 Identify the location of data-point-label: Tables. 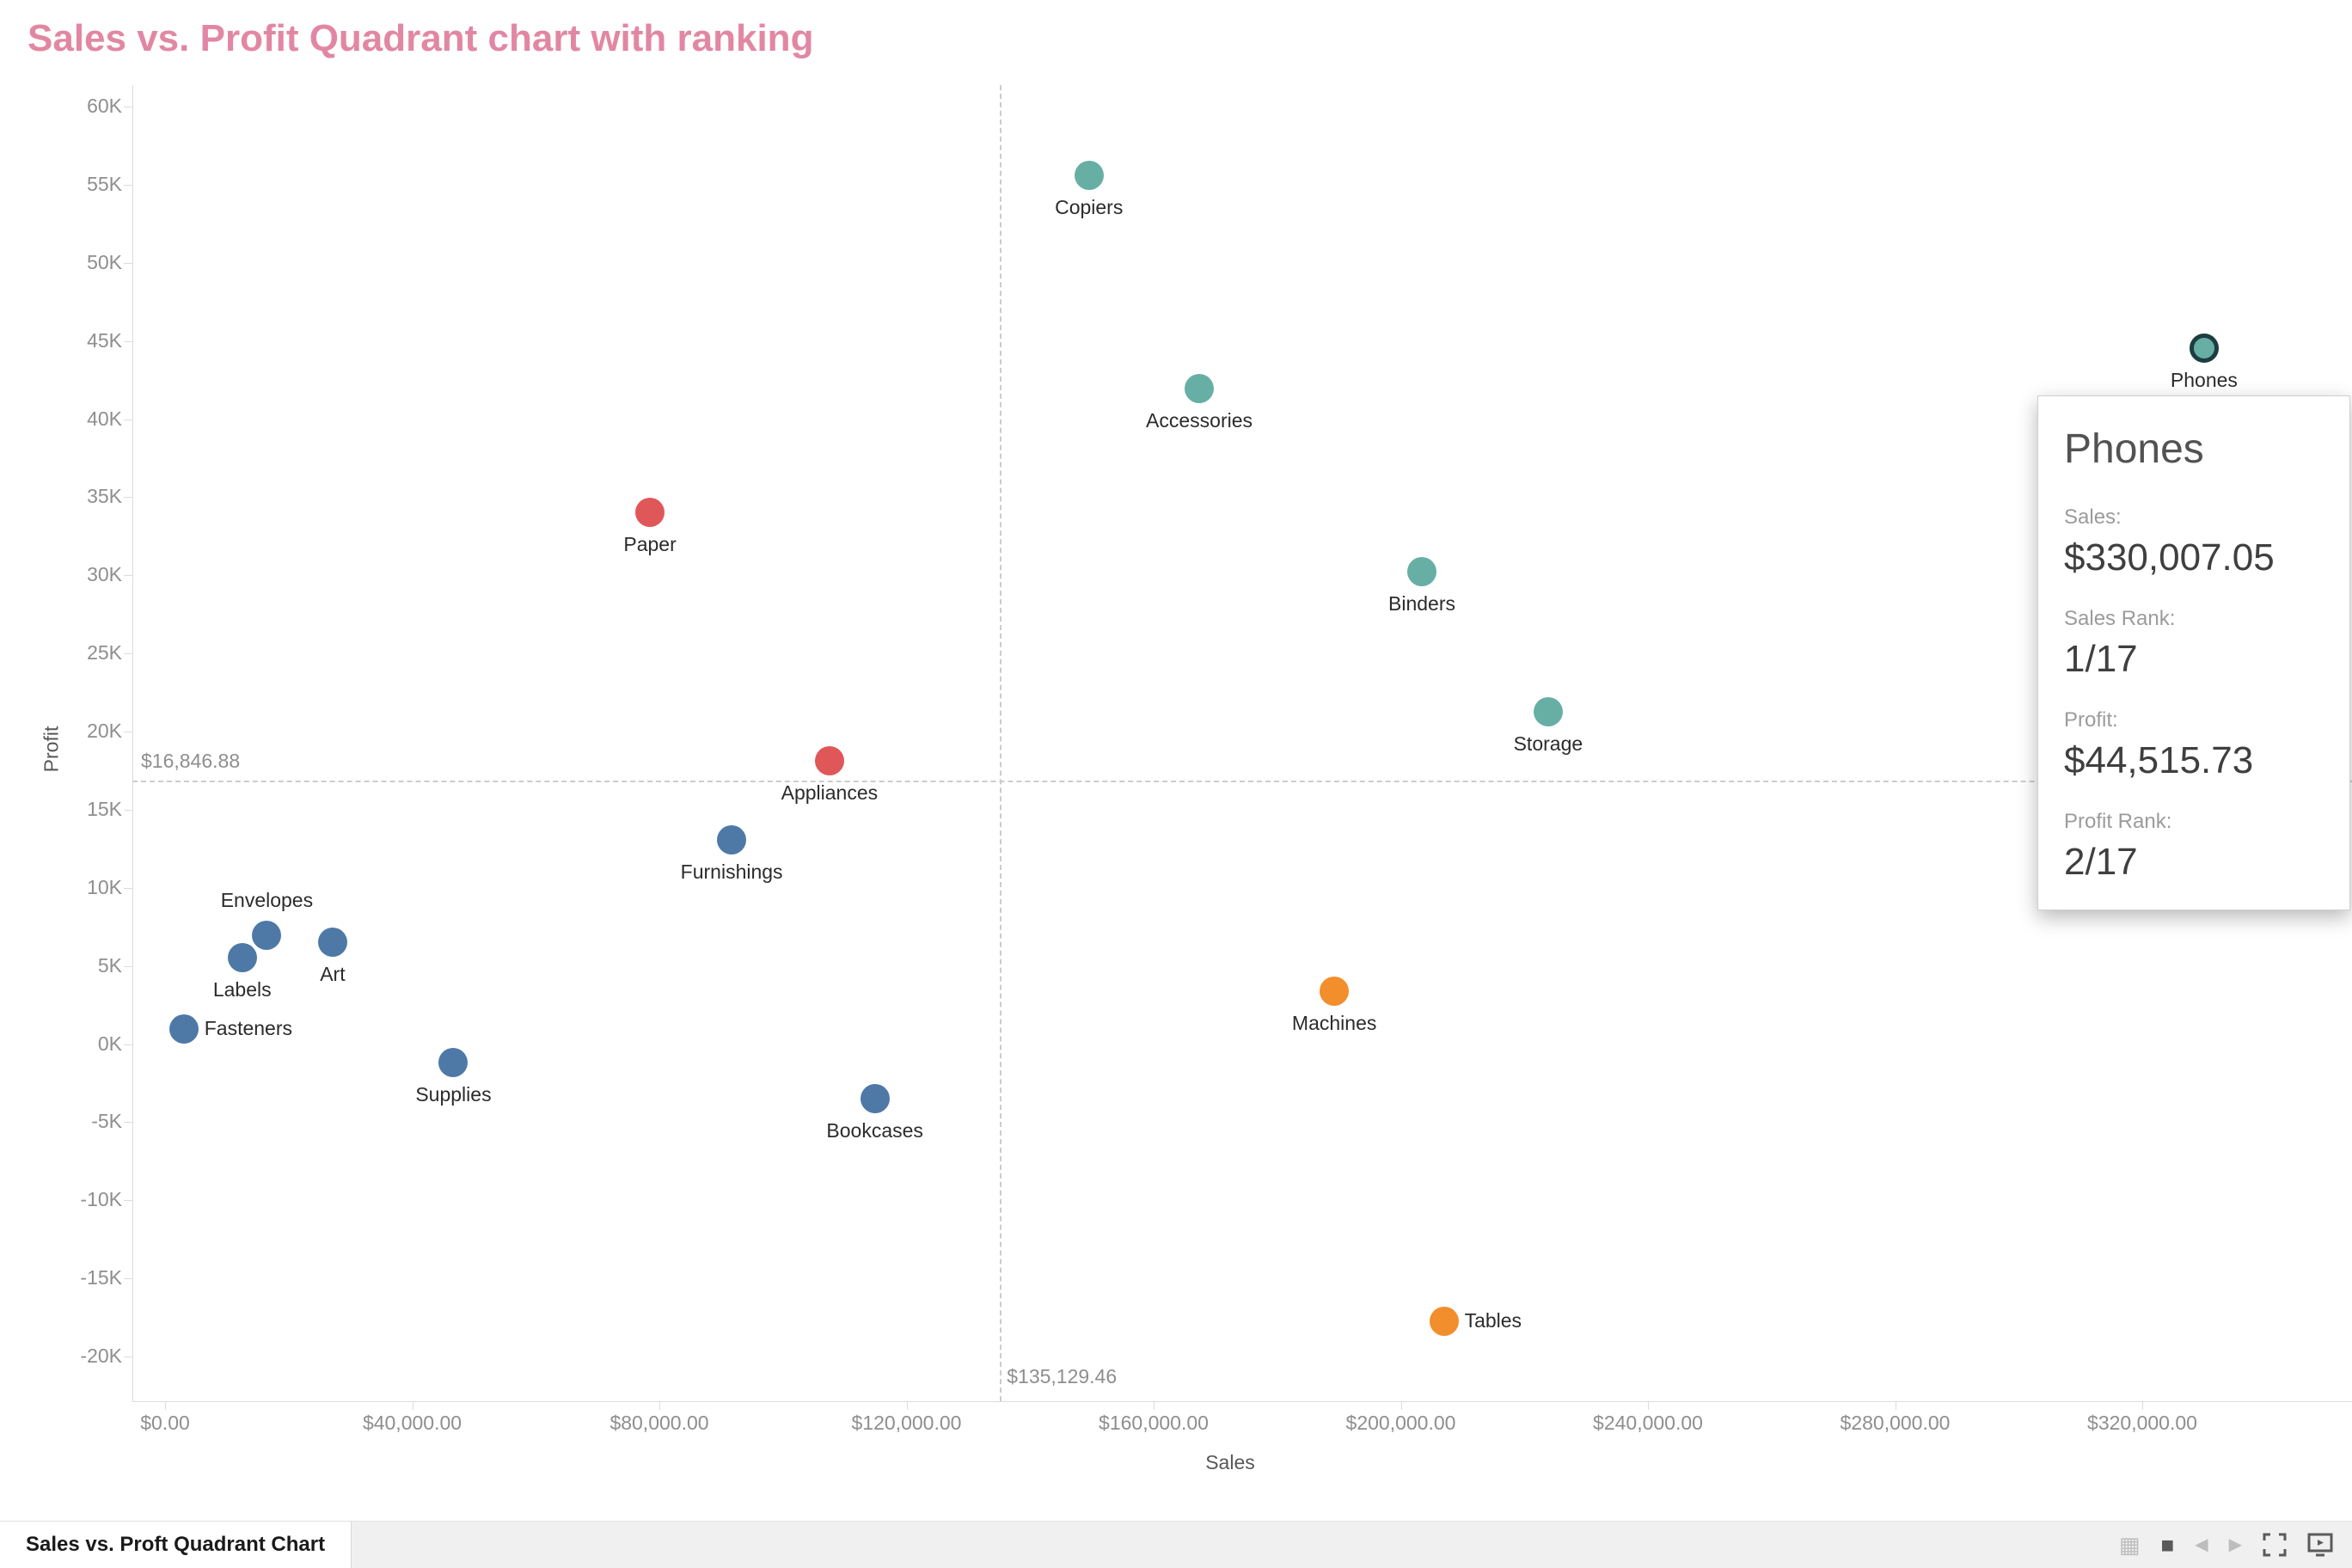
(1493, 1320).